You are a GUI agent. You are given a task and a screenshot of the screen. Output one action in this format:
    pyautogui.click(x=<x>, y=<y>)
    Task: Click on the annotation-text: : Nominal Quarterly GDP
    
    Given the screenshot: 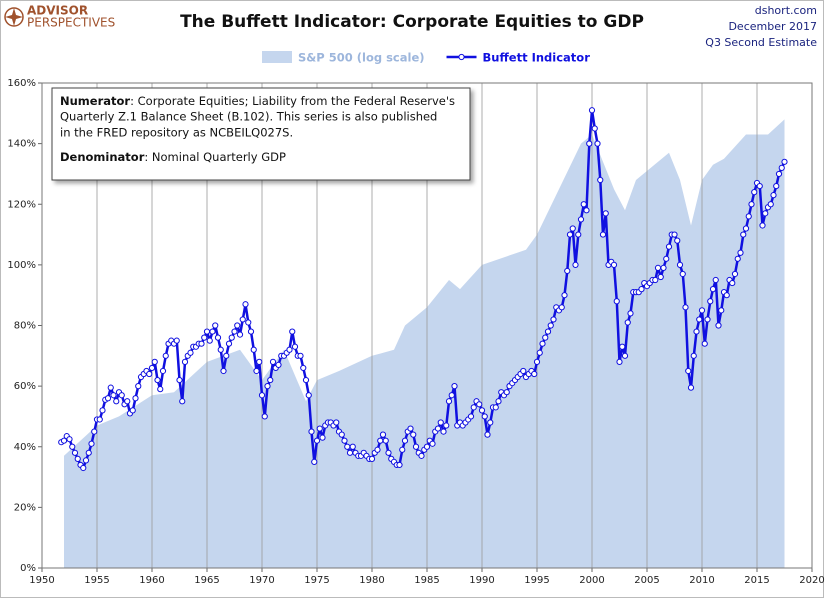 What is the action you would take?
    pyautogui.click(x=215, y=157)
    